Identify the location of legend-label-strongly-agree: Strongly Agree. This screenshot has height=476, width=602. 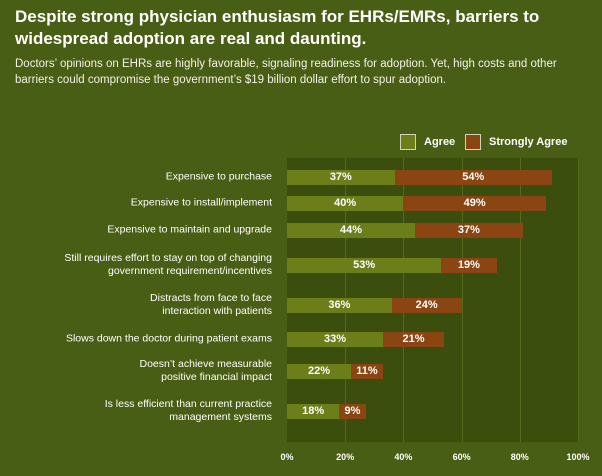
(528, 142).